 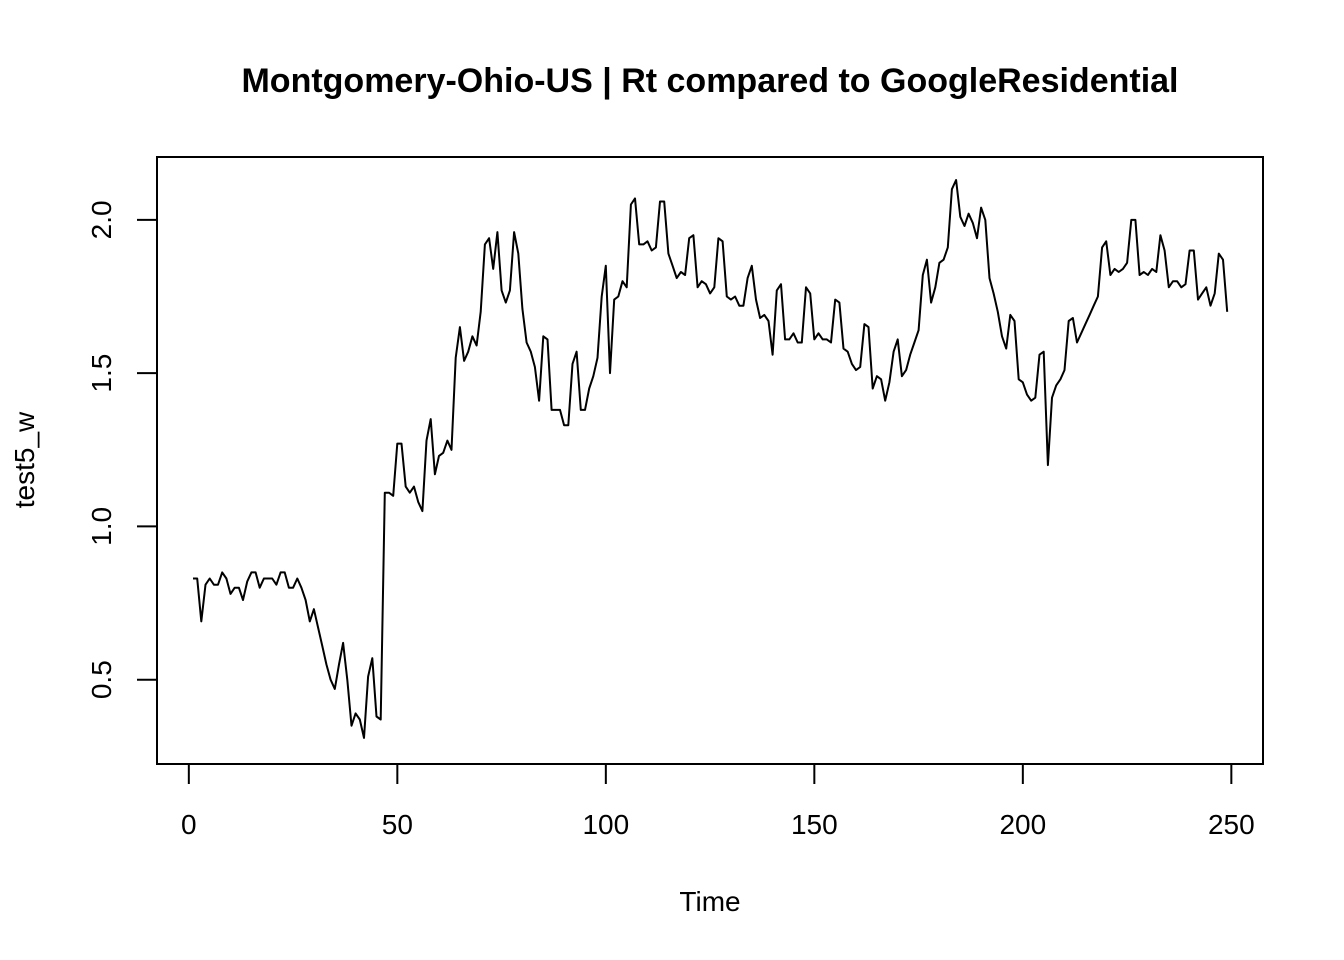 What do you see at coordinates (1231, 824) in the screenshot?
I see `x-tick-label: 250` at bounding box center [1231, 824].